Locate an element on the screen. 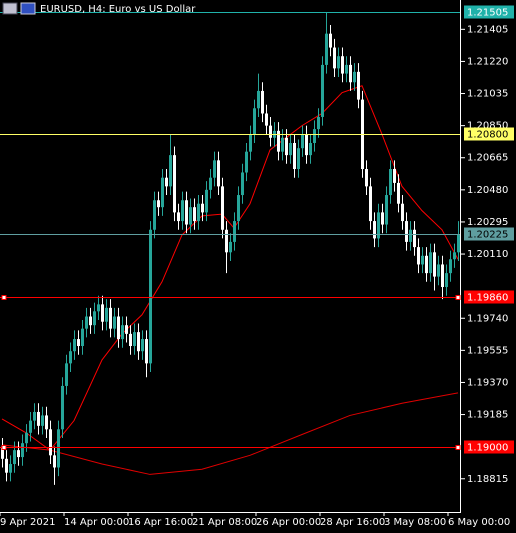  y-tick-label: 1.20480 is located at coordinates (487, 190).